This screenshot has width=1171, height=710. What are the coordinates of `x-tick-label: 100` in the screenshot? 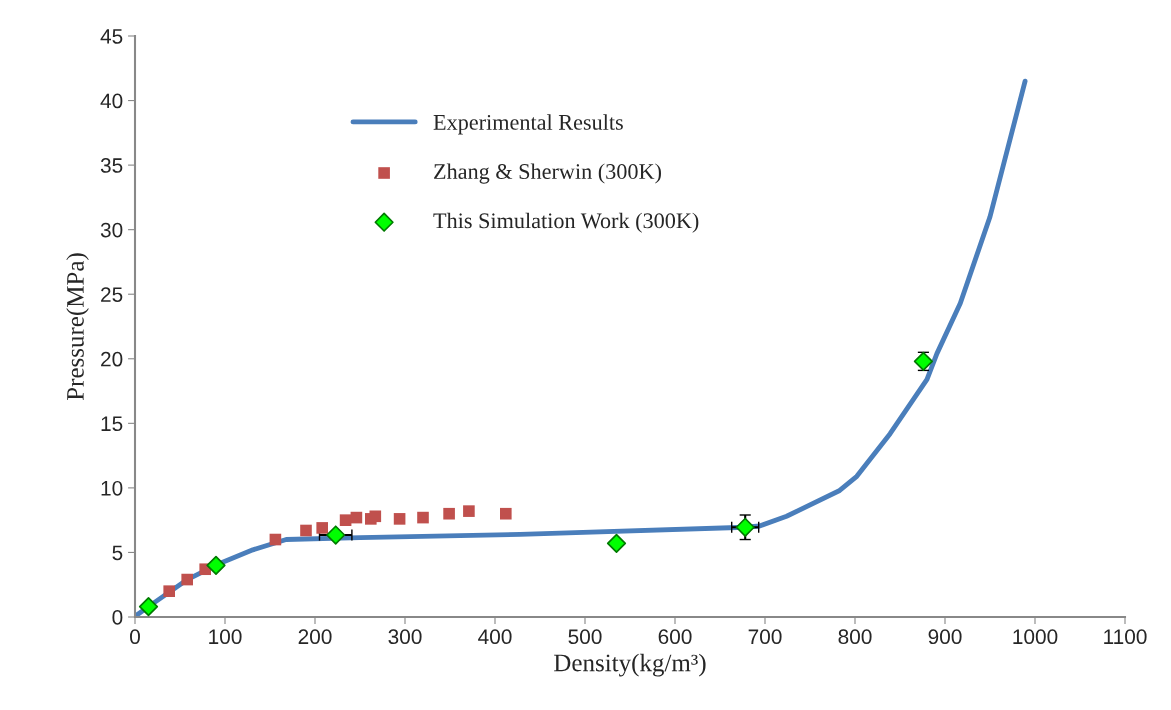 It's located at (225, 637).